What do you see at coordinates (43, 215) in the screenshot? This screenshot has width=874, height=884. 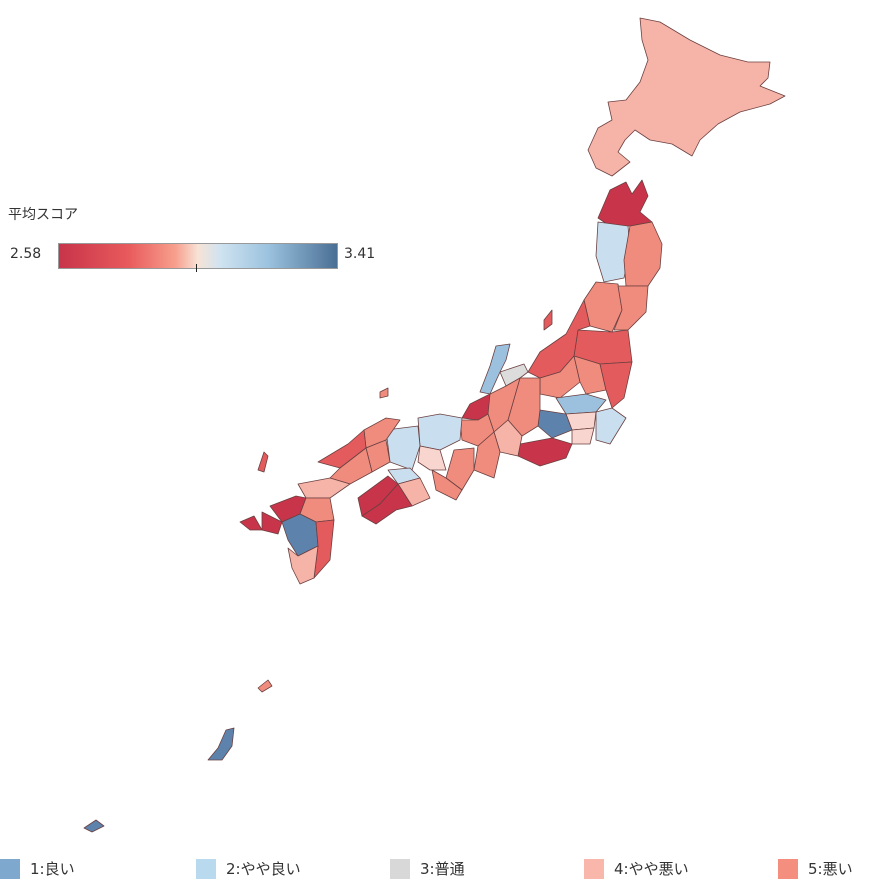 I see `legend-title: 平均スコア` at bounding box center [43, 215].